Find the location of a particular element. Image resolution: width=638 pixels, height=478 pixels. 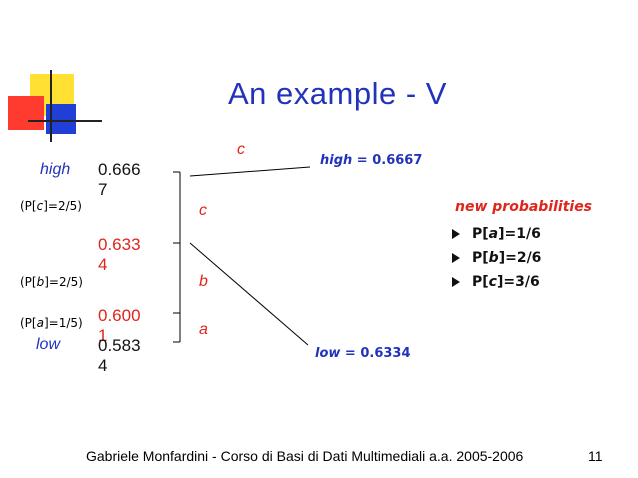

new-probabilities-list: P[a]=1/6 P[b]=2/6 P[c]=3/6 is located at coordinates (496, 258).